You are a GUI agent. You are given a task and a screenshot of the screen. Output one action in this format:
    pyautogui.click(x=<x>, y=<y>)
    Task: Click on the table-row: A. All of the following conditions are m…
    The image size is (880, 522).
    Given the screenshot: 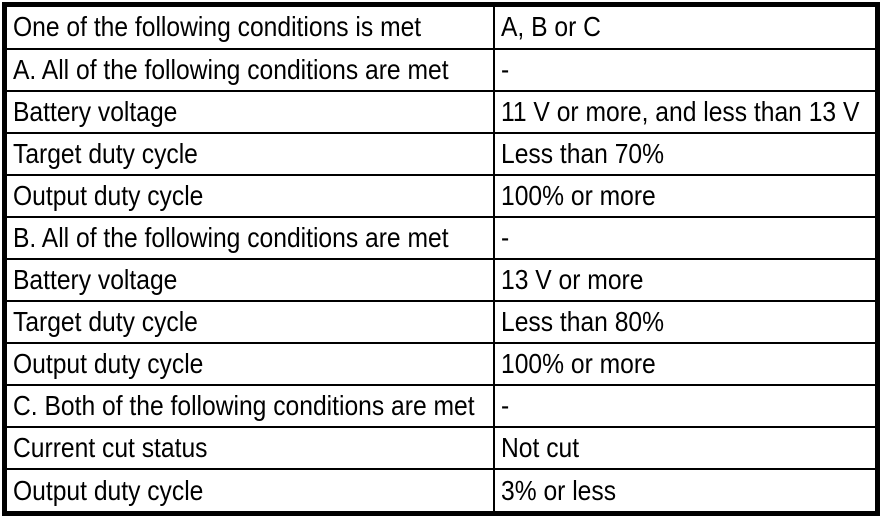 What is the action you would take?
    pyautogui.click(x=441, y=69)
    